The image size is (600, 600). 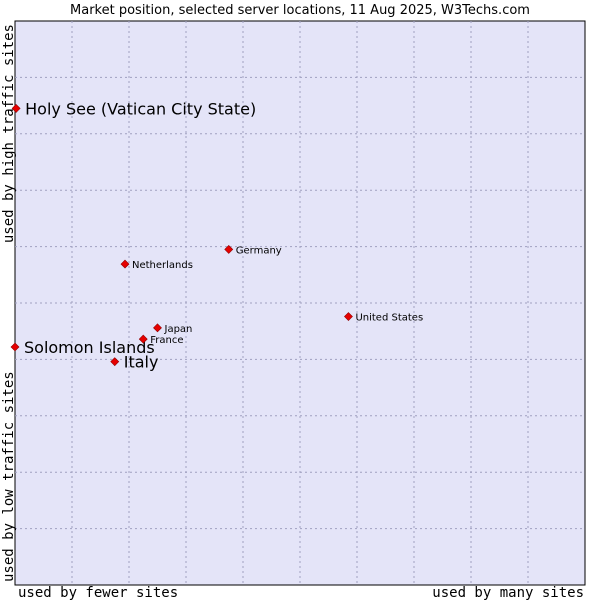 What do you see at coordinates (9, 476) in the screenshot?
I see `y-axis-min-label: used by low traffic sites` at bounding box center [9, 476].